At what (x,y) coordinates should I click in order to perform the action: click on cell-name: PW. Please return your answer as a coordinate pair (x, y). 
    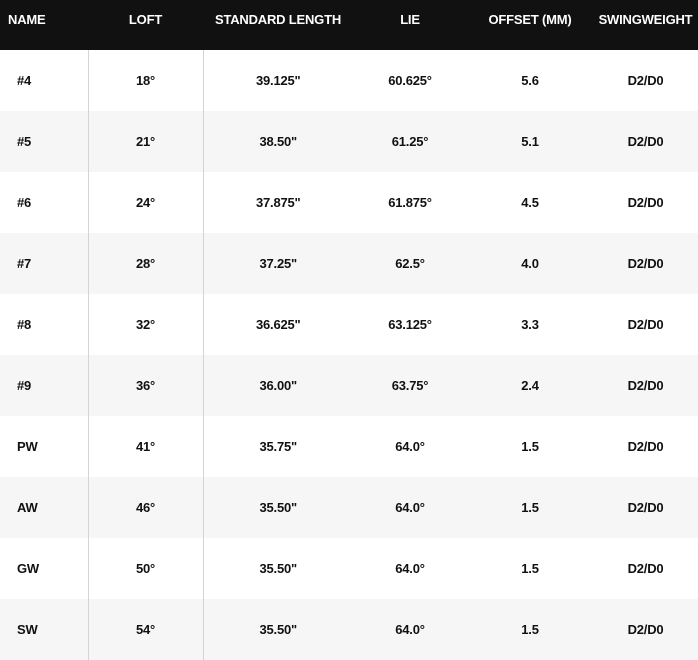
    Looking at the image, I should click on (44, 446).